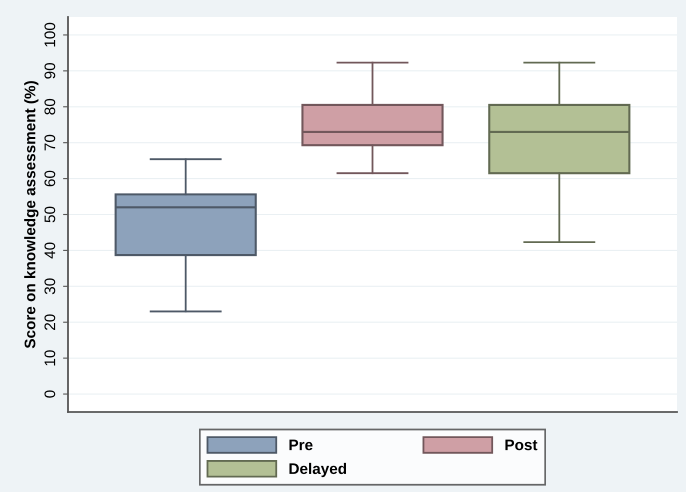 This screenshot has height=492, width=686. Describe the element at coordinates (50, 142) in the screenshot. I see `y-tick-label: 70` at that location.